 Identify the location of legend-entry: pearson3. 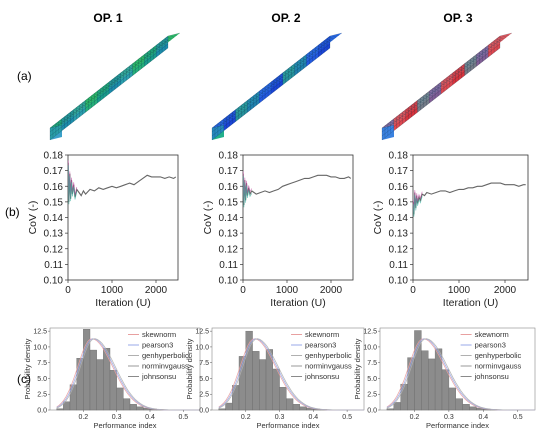
(157, 345).